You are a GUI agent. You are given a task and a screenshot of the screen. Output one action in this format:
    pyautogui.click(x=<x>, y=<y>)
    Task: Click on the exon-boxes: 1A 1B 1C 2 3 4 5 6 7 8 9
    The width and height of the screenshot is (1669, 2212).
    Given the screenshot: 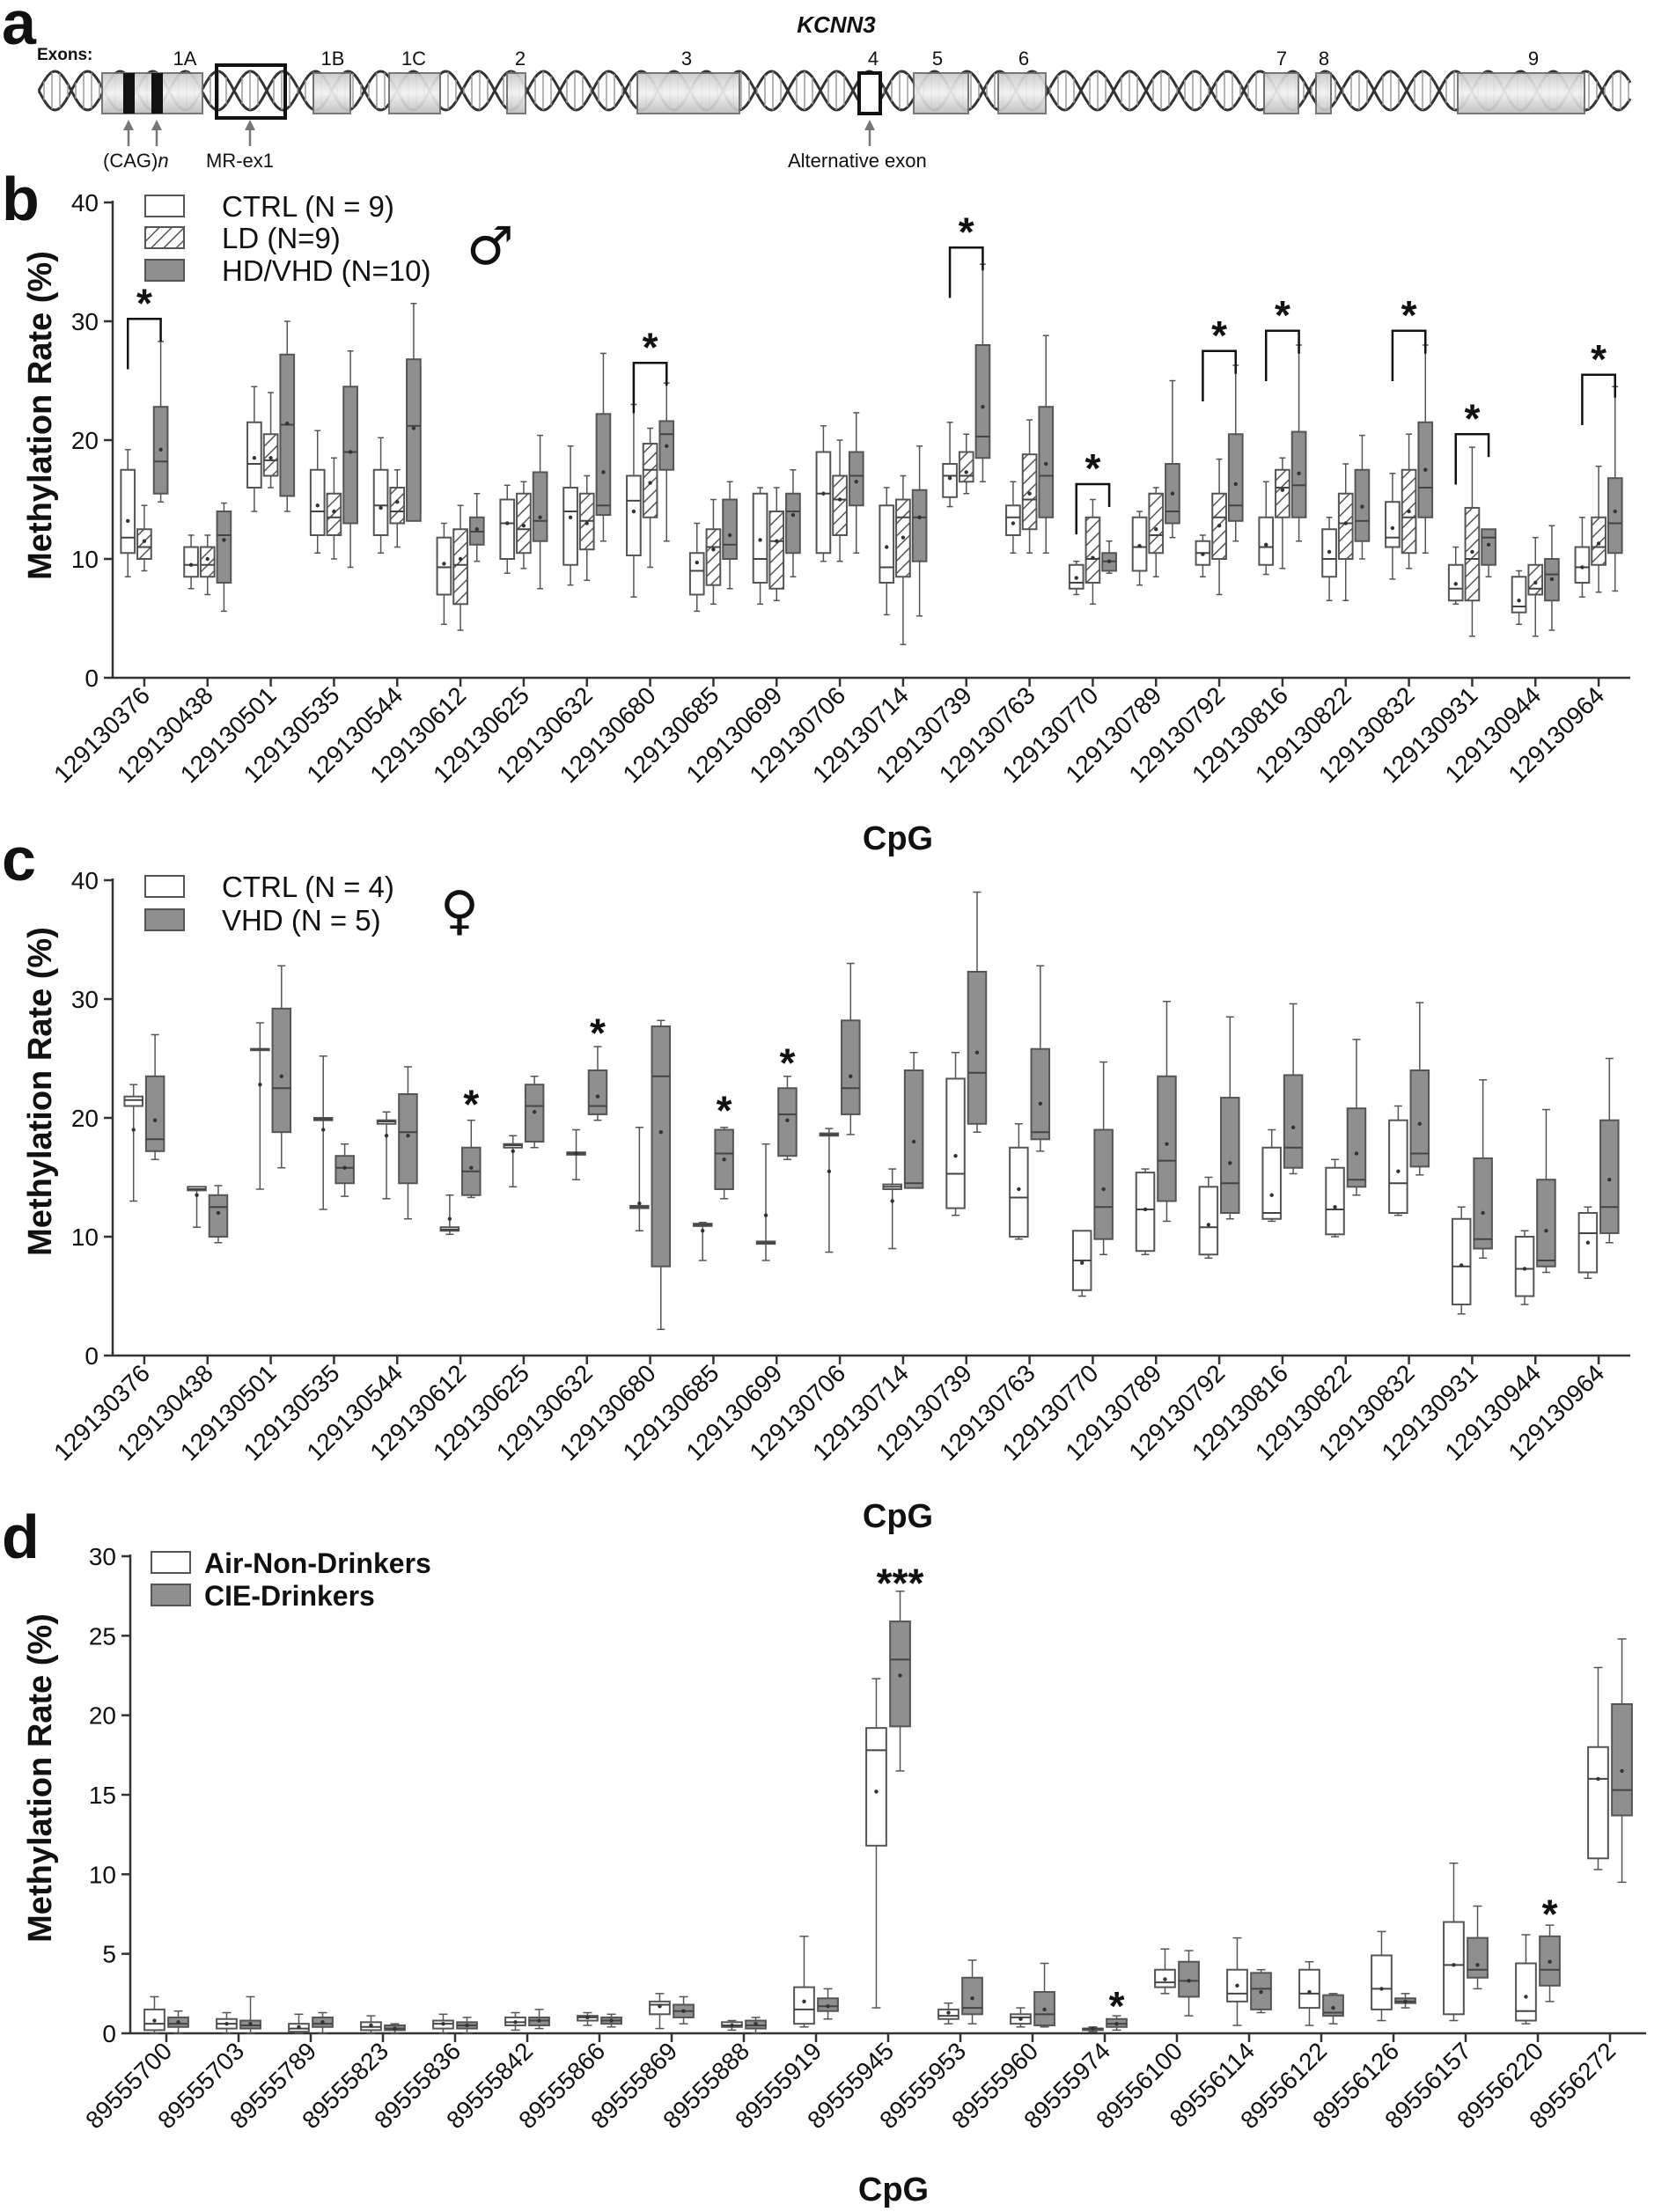 What is the action you would take?
    pyautogui.click(x=843, y=97)
    